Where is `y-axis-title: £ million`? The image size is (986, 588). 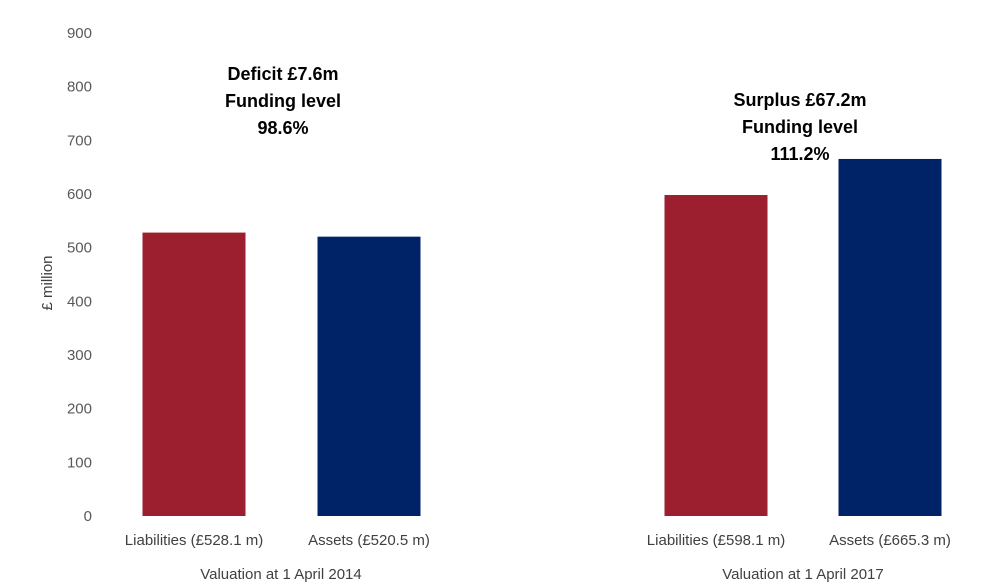
y-axis-title: £ million is located at coordinates (47, 282).